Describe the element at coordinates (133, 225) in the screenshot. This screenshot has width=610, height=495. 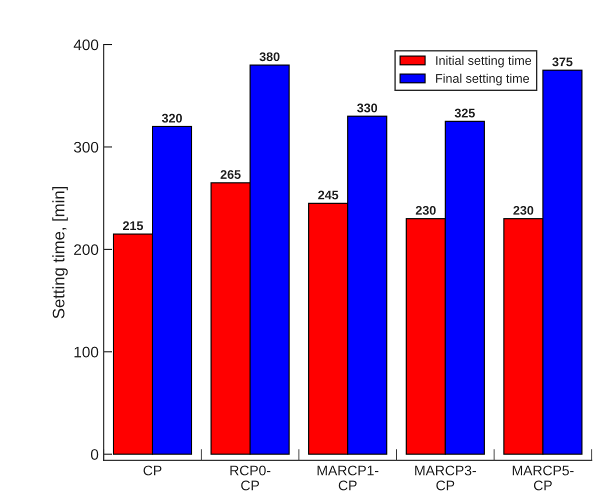
I see `data-label: 215` at that location.